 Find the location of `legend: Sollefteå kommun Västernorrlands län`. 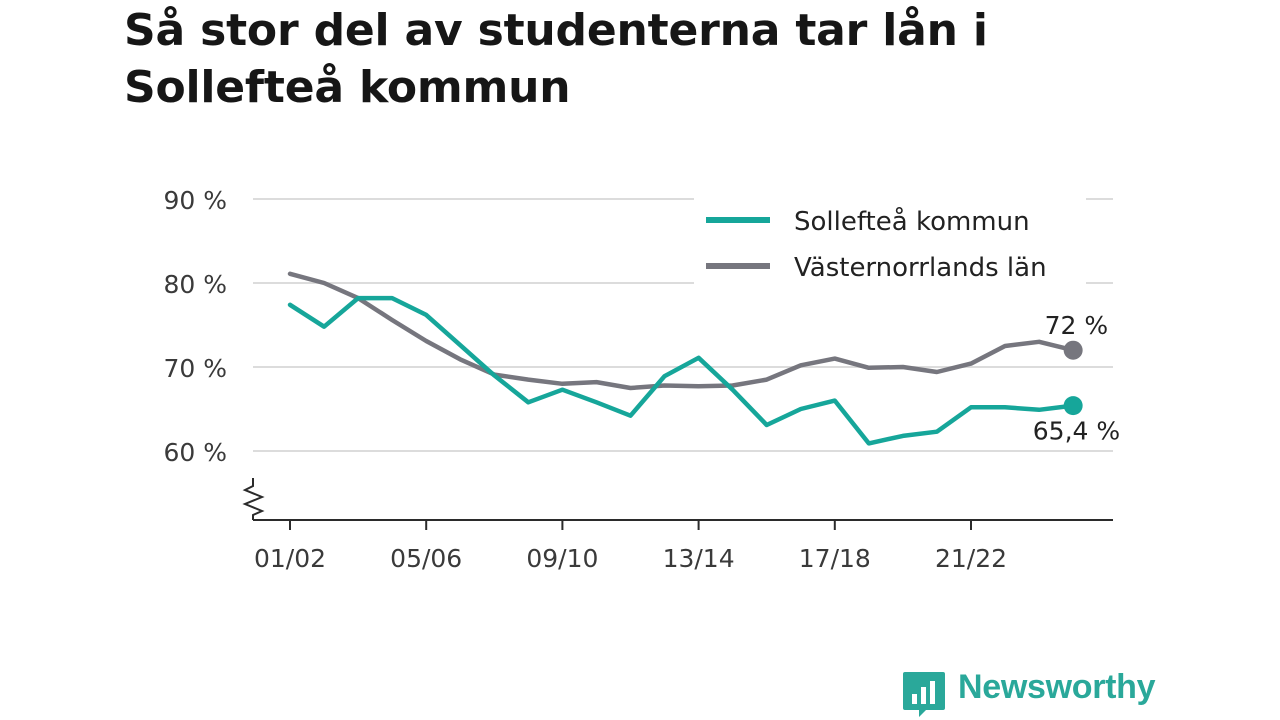

legend: Sollefteå kommun Västernorrlands län is located at coordinates (890, 239).